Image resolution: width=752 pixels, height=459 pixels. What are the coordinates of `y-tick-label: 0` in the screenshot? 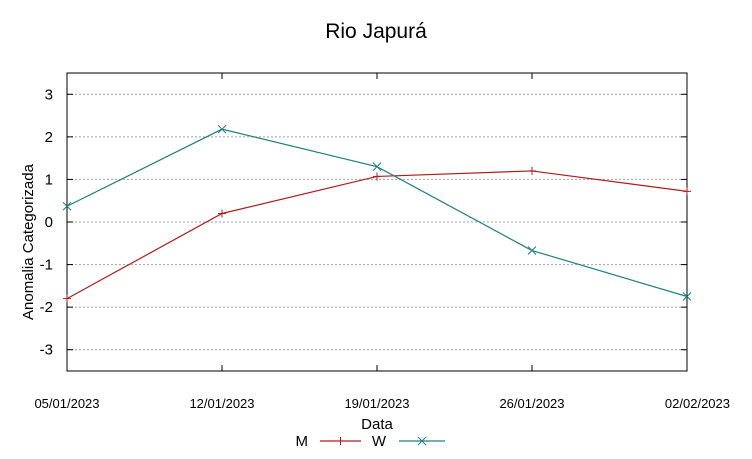 It's located at (49, 222).